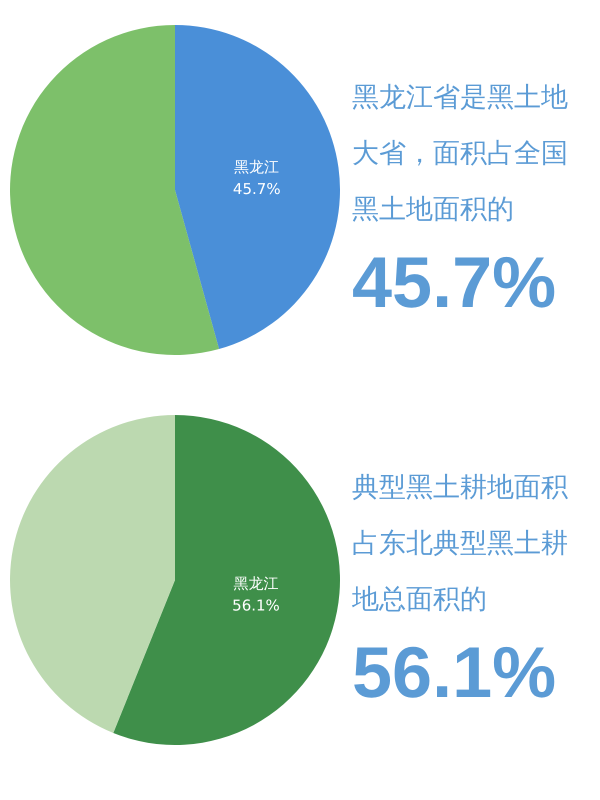  Describe the element at coordinates (460, 544) in the screenshot. I see `text: 典型黑土耕地面积占东北典型黑土耕地总面积的` at that location.